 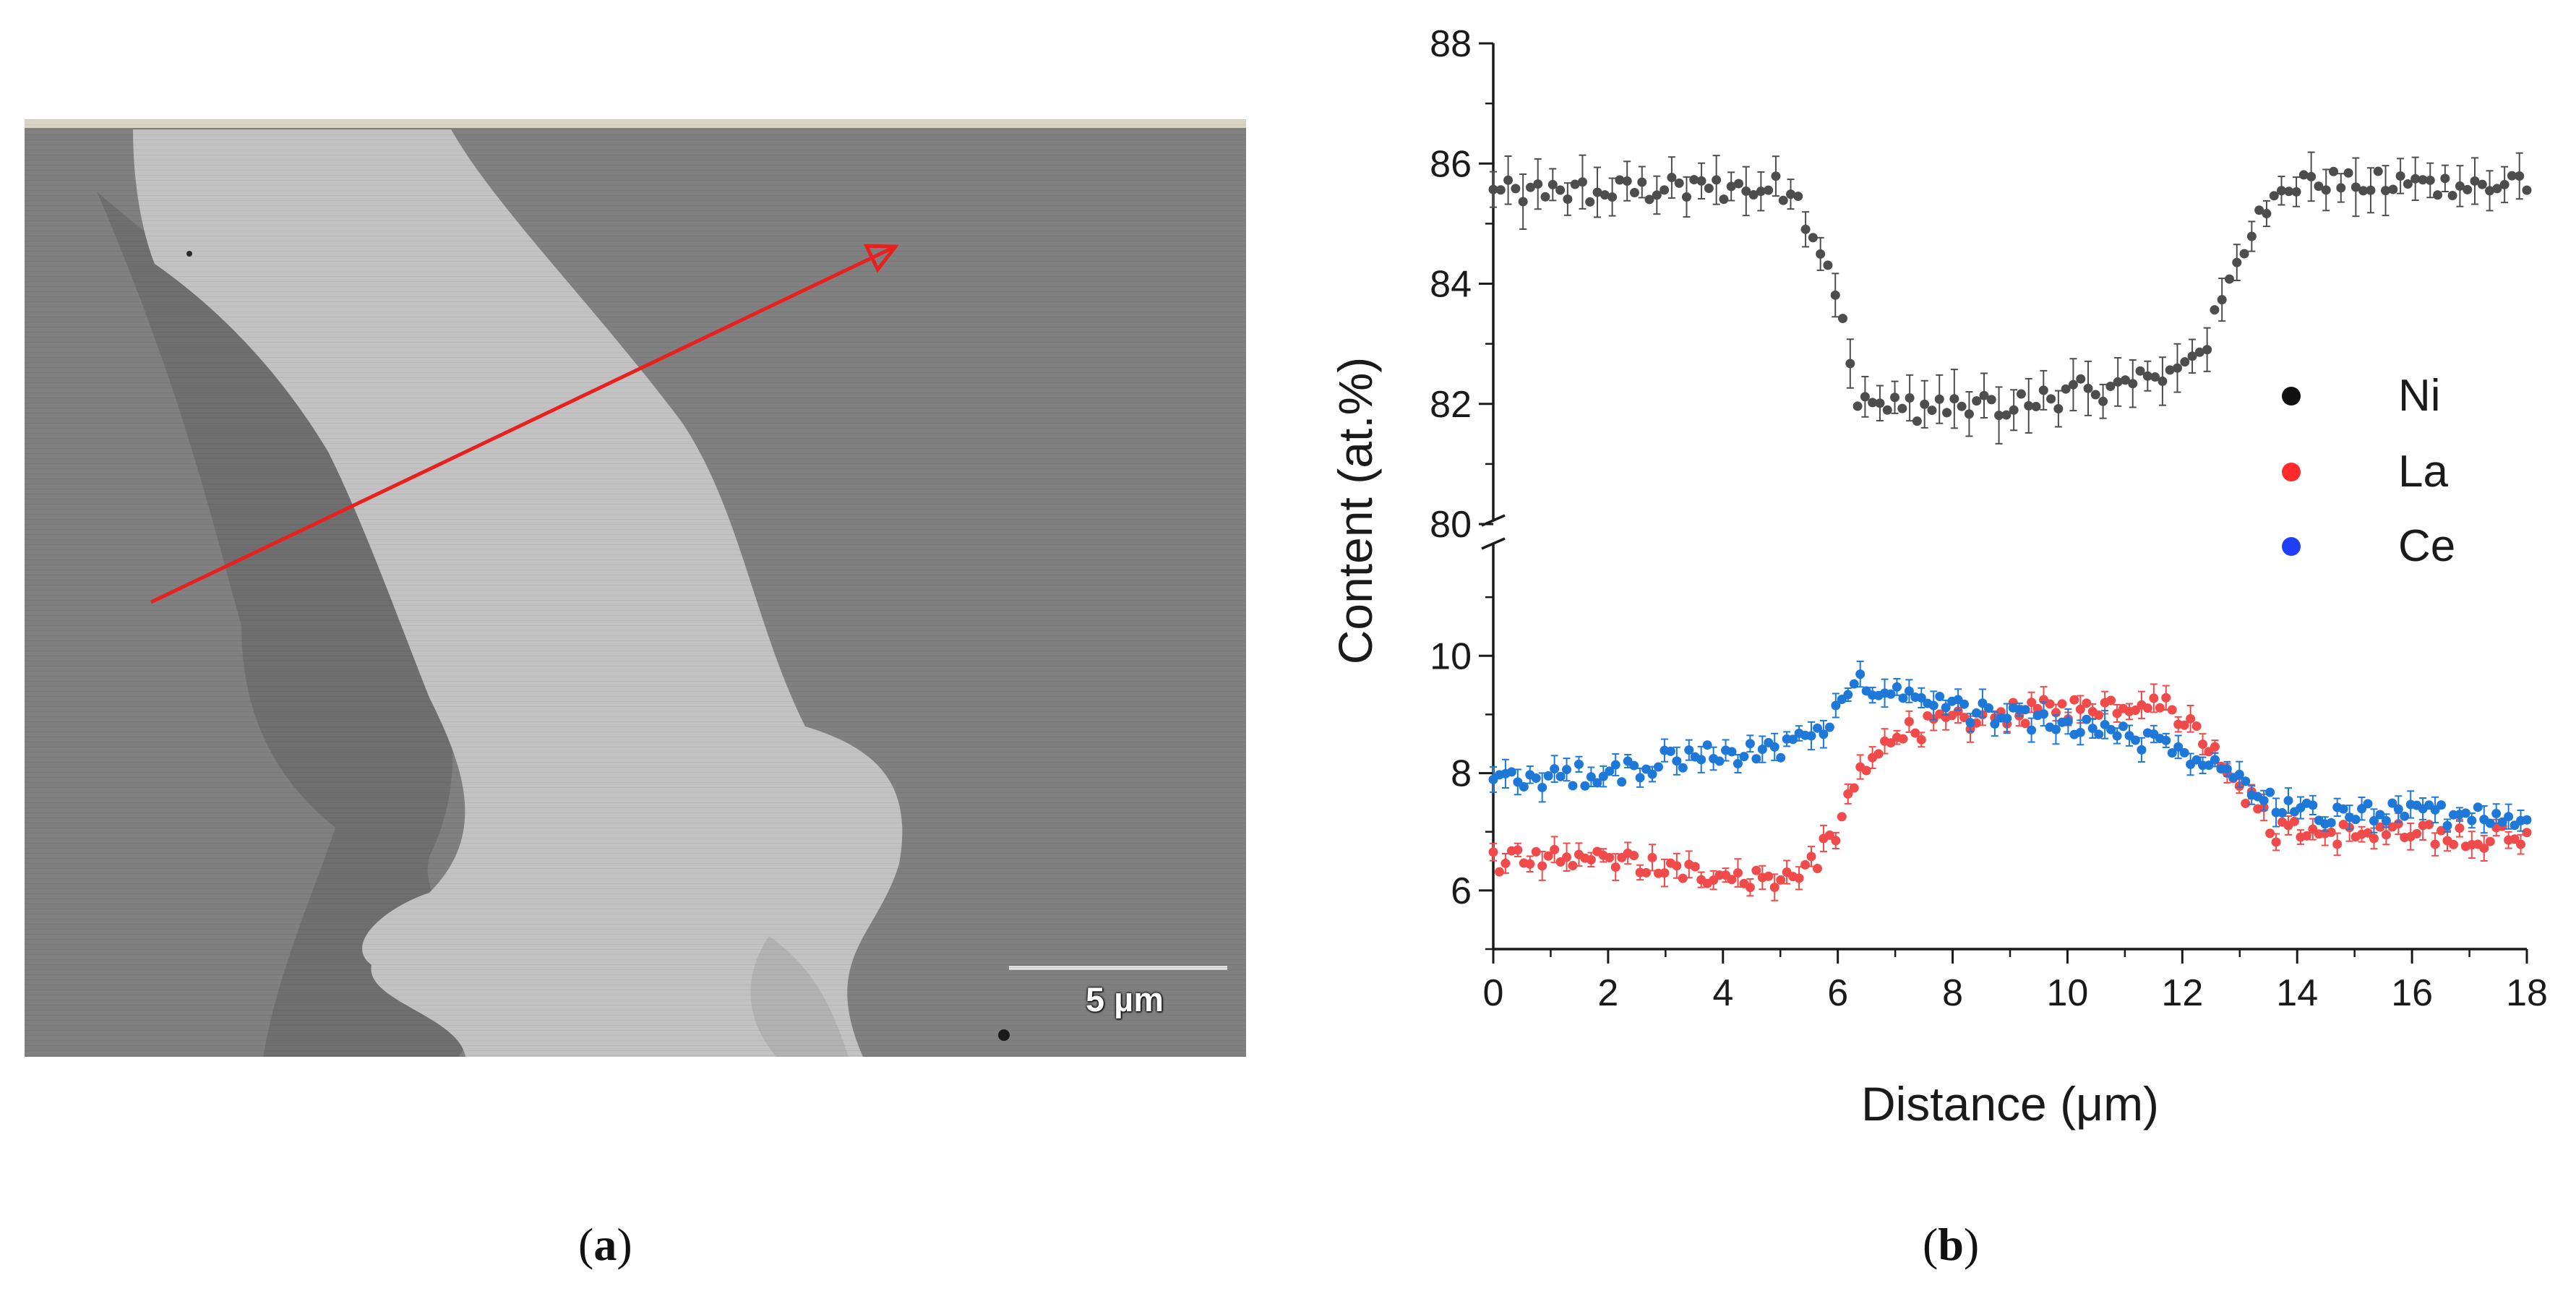 What do you see at coordinates (1494, 543) in the screenshot?
I see `axis-break-mark` at bounding box center [1494, 543].